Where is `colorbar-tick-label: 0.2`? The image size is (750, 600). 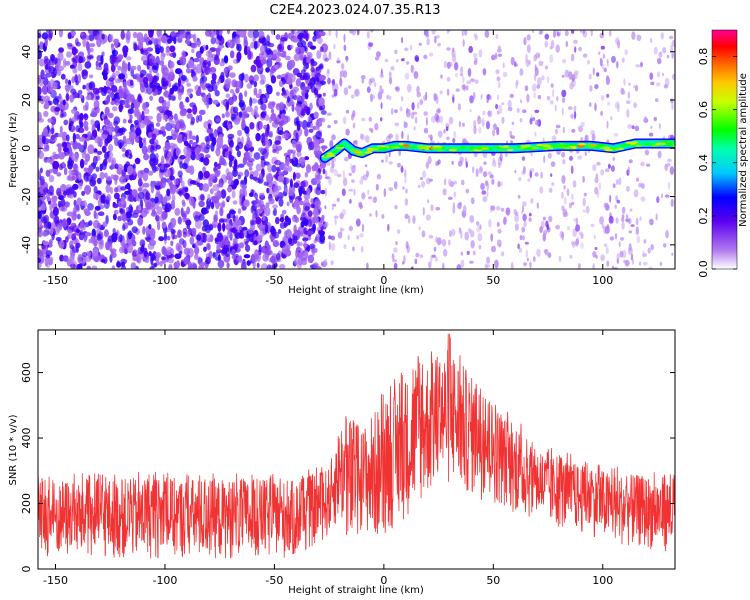
colorbar-tick-label: 0.2 is located at coordinates (703, 216).